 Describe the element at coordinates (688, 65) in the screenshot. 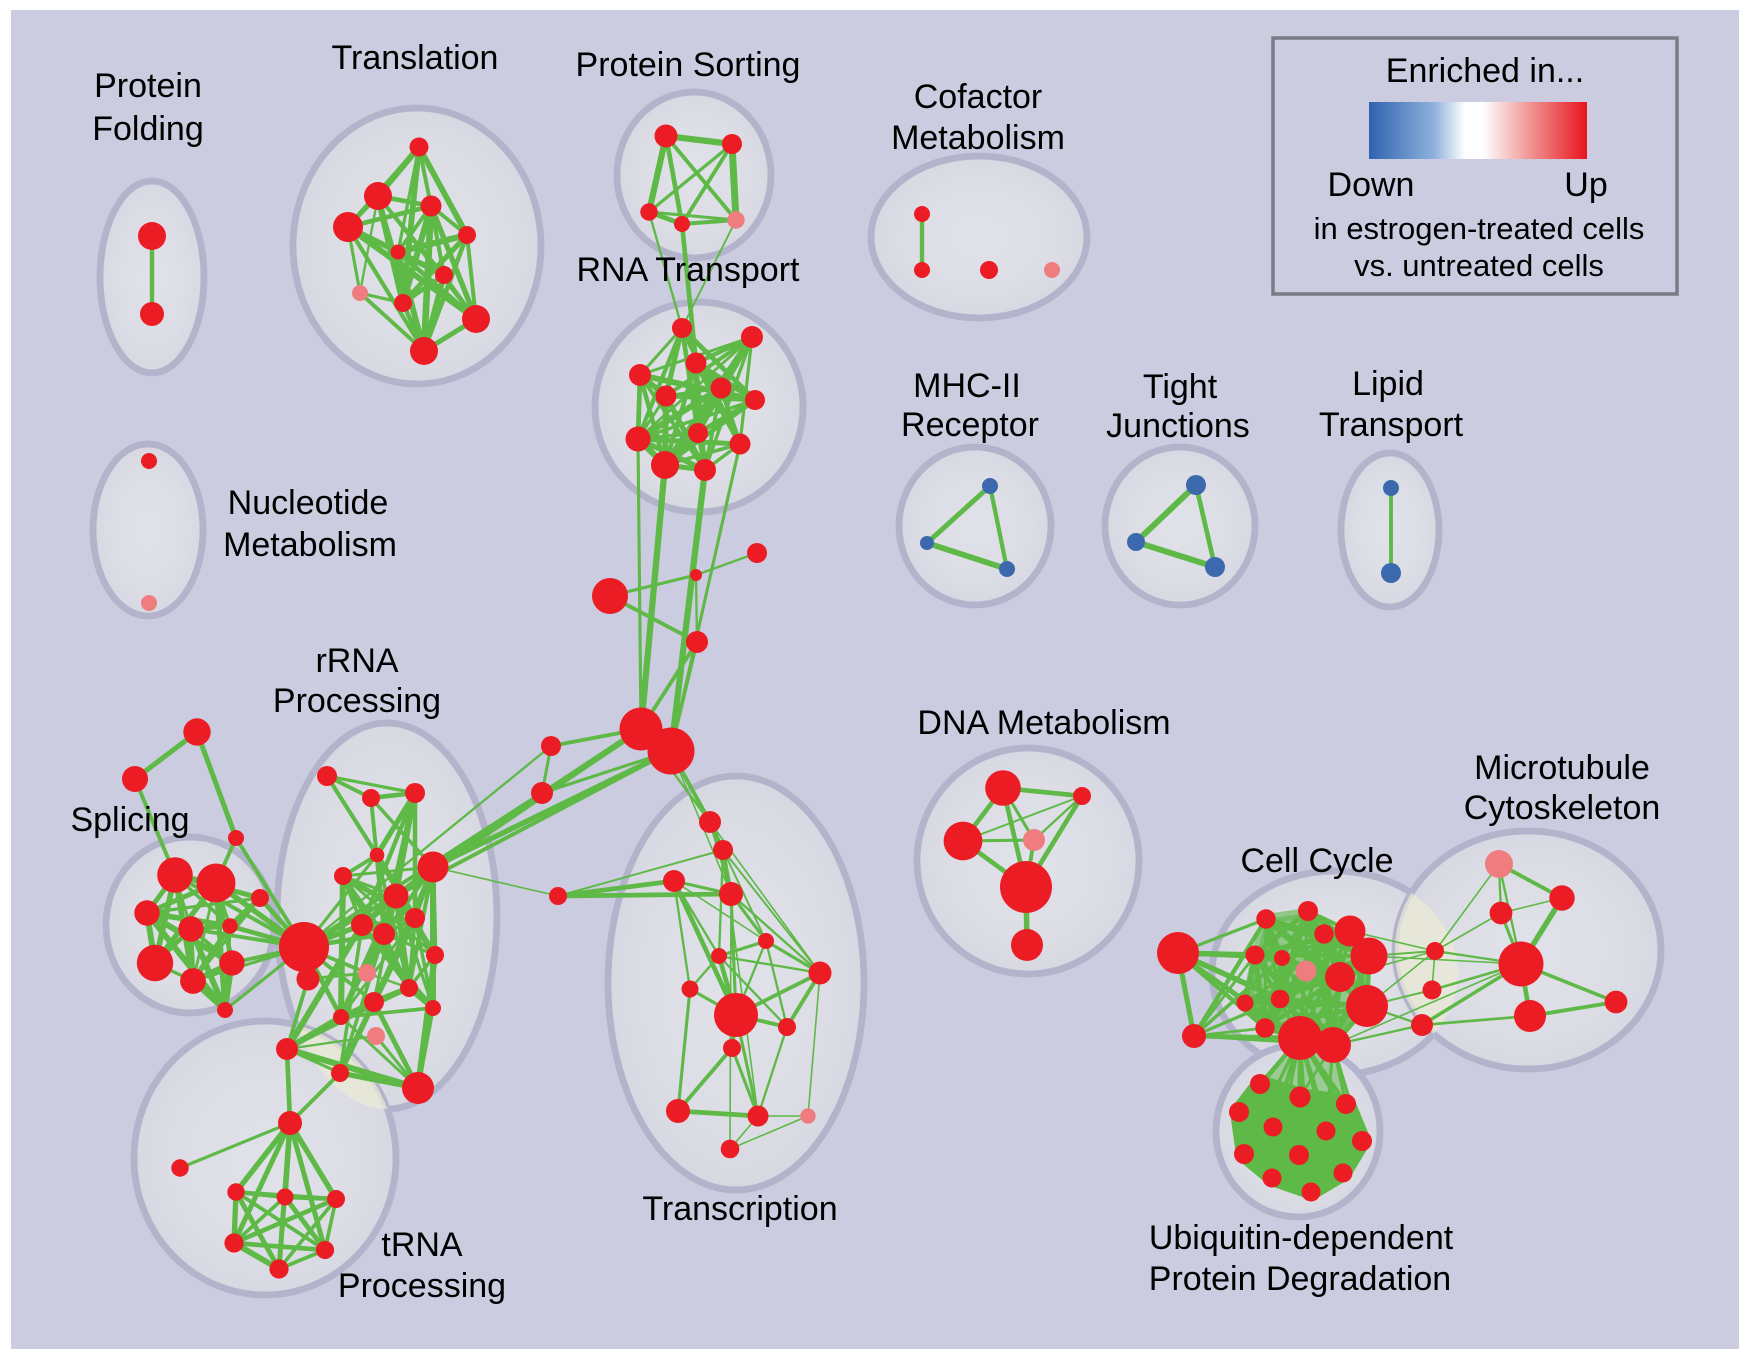

I see `svg-text: Protein Sorting` at that location.